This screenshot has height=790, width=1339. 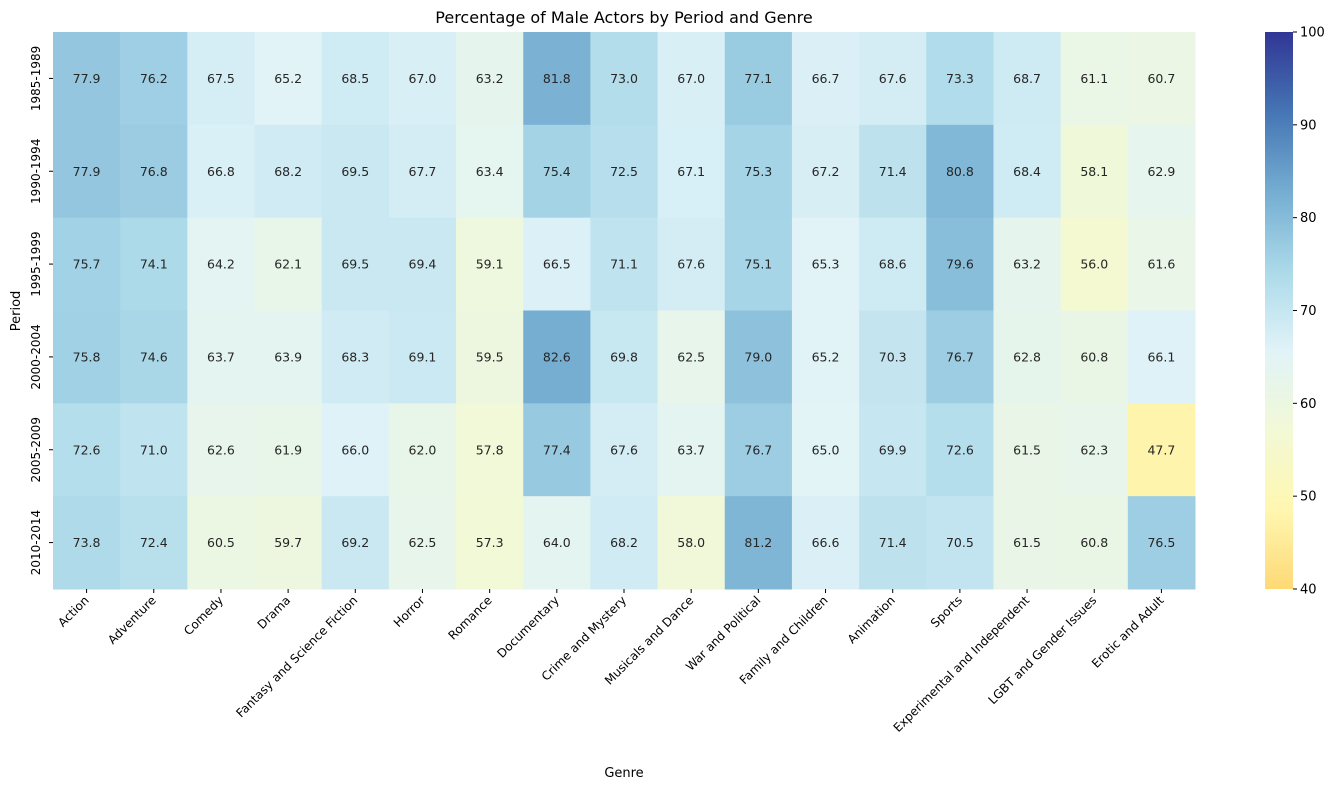 What do you see at coordinates (1027, 171) in the screenshot?
I see `cell-value-label: 68.4` at bounding box center [1027, 171].